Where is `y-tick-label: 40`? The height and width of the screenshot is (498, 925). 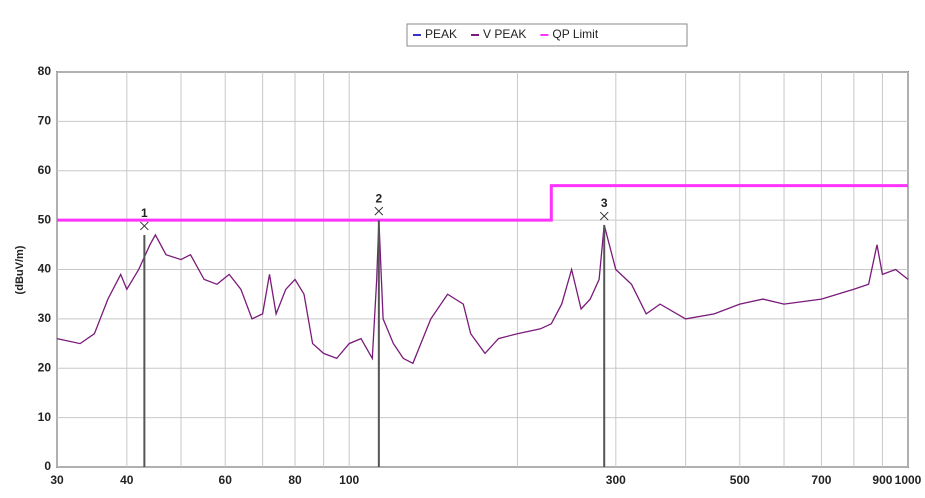 y-tick-label: 40 is located at coordinates (45, 269).